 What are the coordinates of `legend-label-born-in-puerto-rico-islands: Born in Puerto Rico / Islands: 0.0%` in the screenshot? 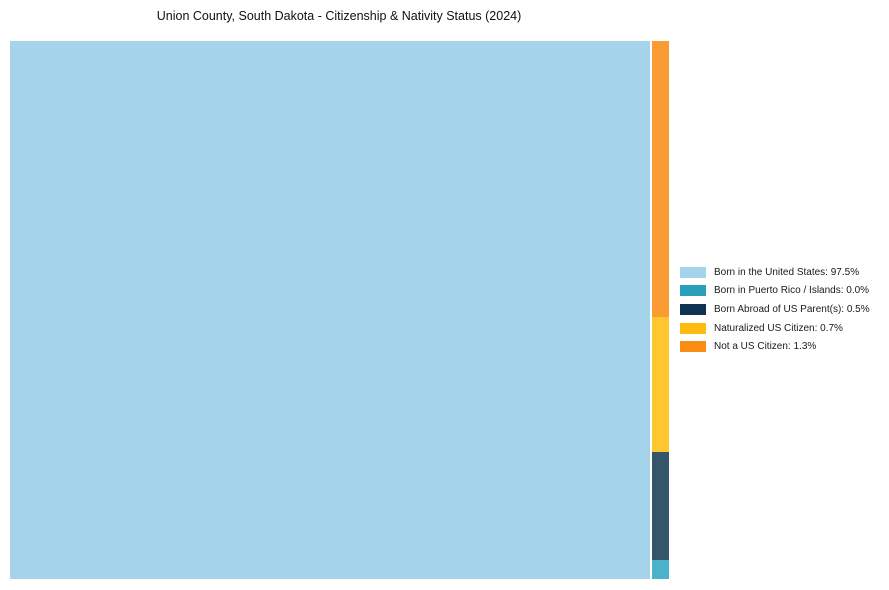 It's located at (792, 291).